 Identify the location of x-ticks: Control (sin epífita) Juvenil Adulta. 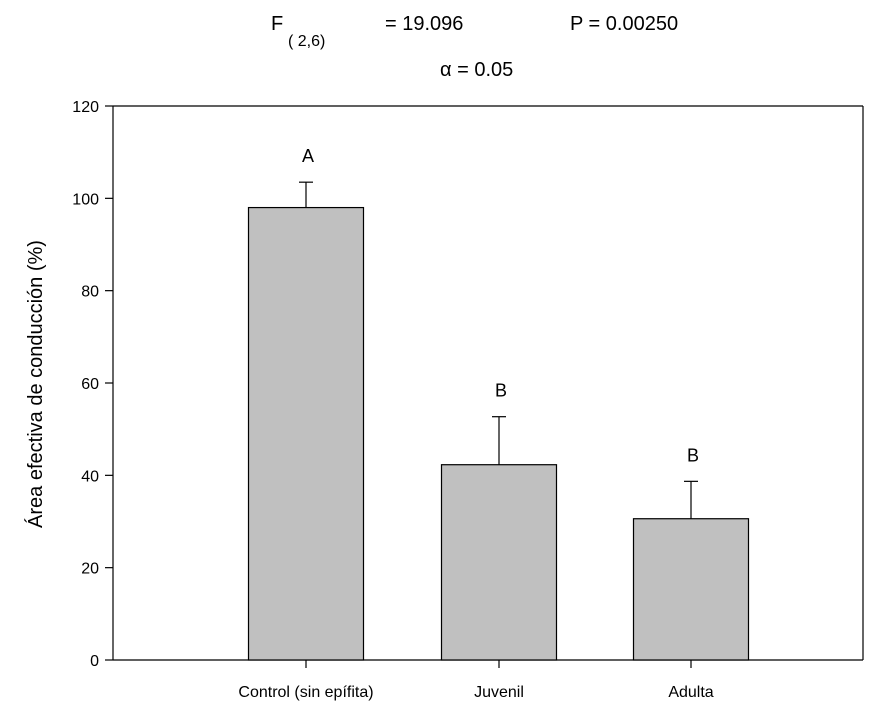
(476, 680).